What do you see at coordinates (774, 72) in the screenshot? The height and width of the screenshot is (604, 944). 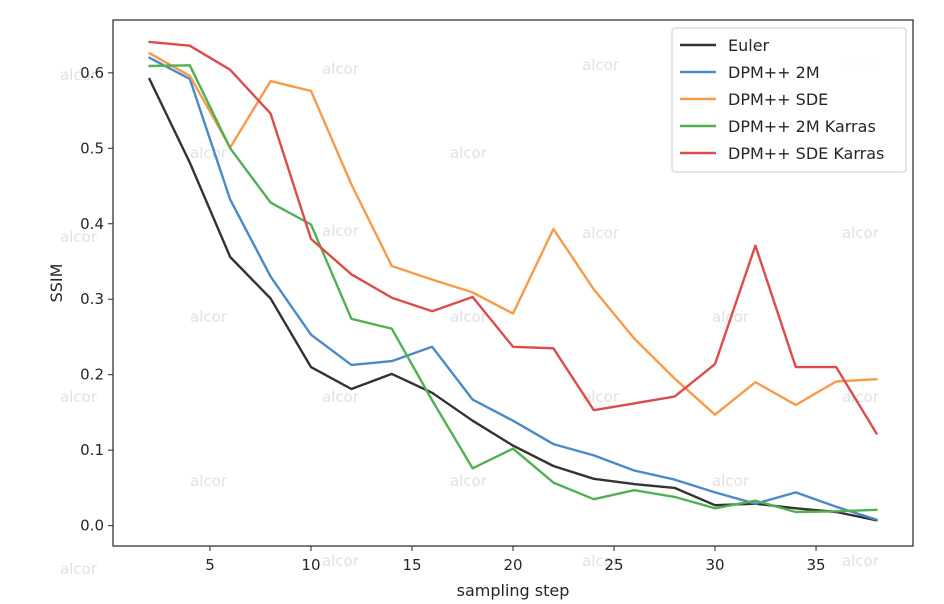 I see `legend-label: DPM++ 2M` at bounding box center [774, 72].